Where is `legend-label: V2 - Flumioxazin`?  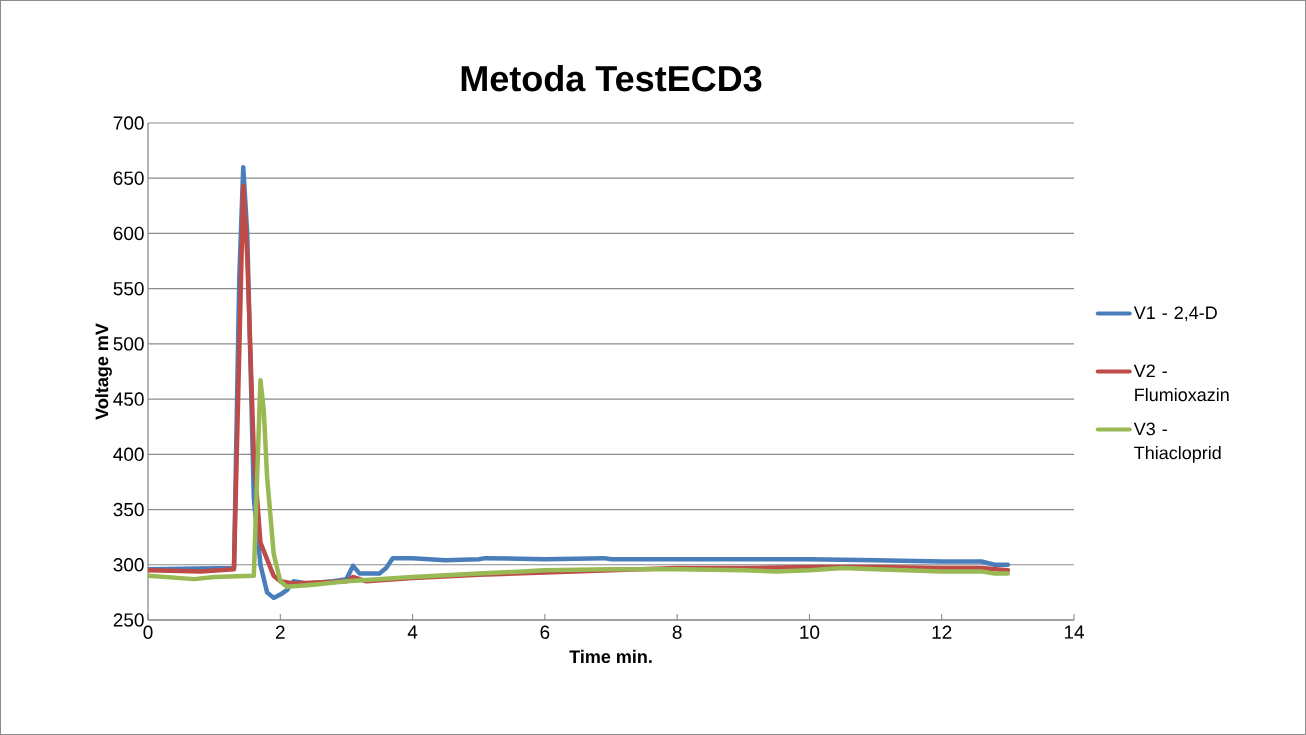 legend-label: V2 - Flumioxazin is located at coordinates (1181, 383).